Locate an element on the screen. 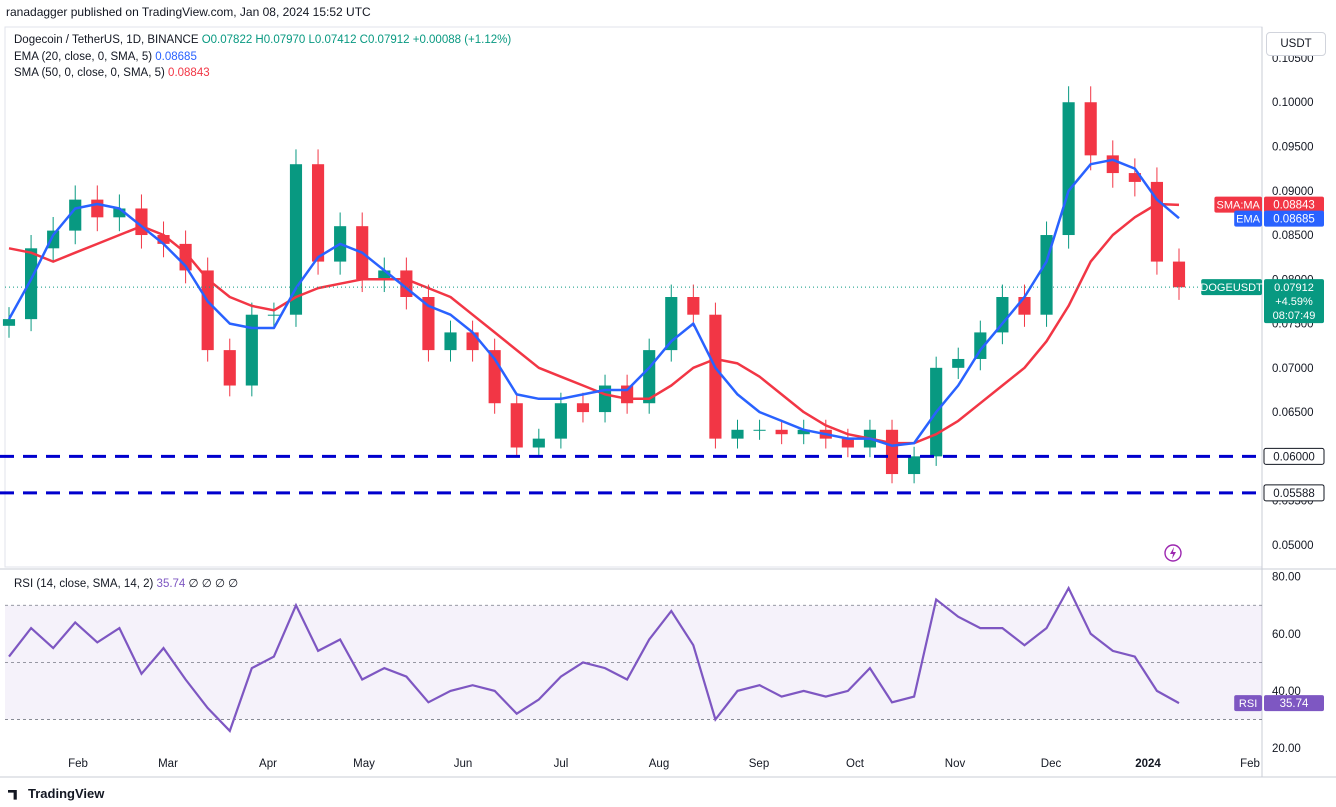 The width and height of the screenshot is (1336, 807). tradingview-logo: TradingView is located at coordinates (56, 793).